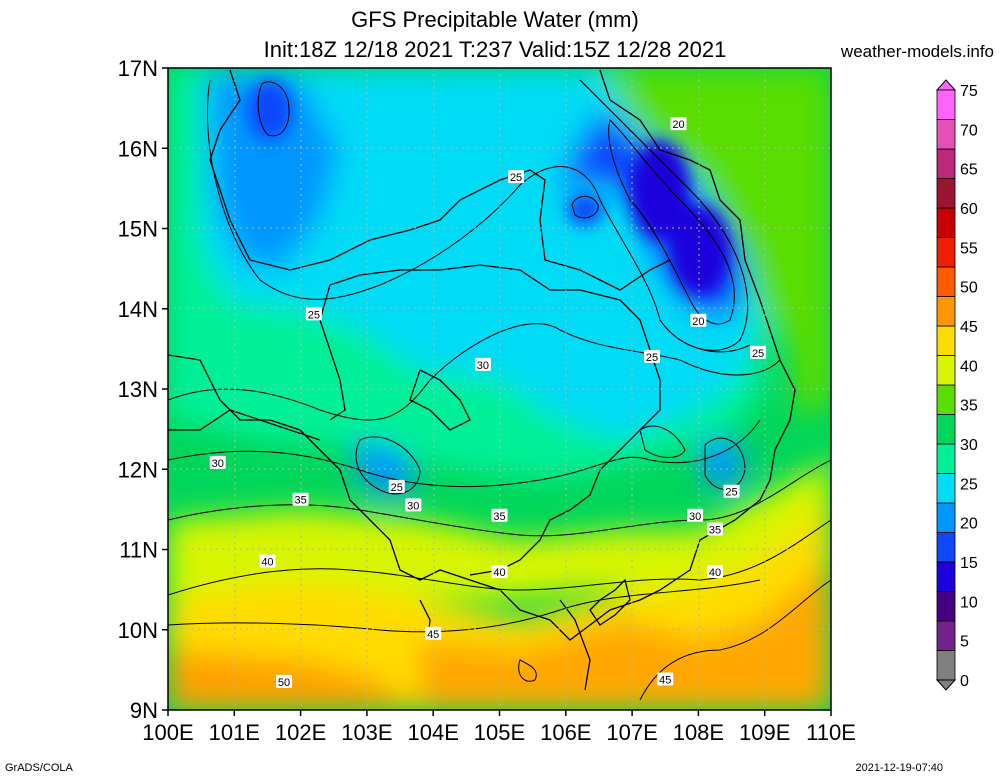 Image resolution: width=1000 pixels, height=779 pixels. What do you see at coordinates (969, 248) in the screenshot?
I see `colorbar-tick-label: 55` at bounding box center [969, 248].